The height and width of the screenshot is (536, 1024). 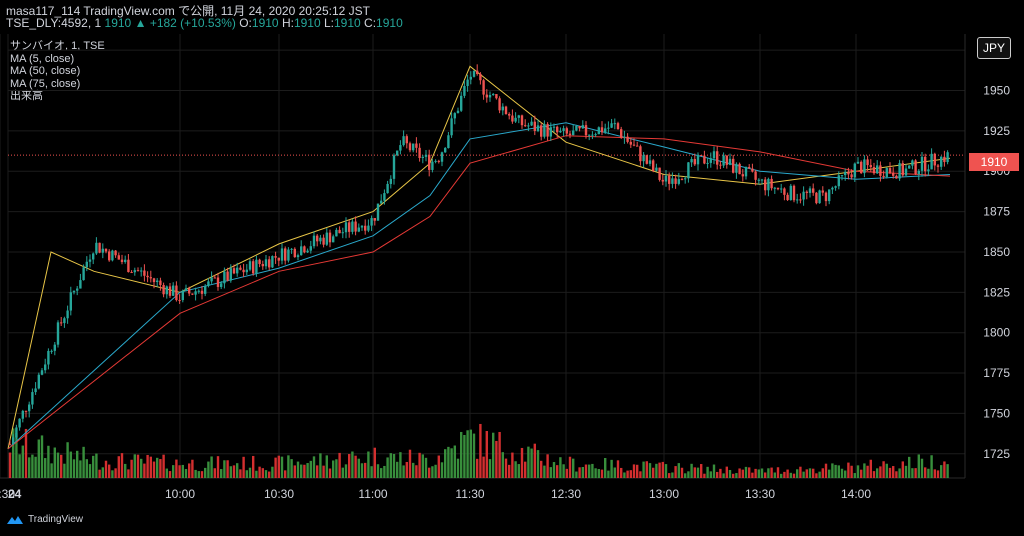 I want to click on legend-ma50: MA (50, close), so click(x=45, y=71).